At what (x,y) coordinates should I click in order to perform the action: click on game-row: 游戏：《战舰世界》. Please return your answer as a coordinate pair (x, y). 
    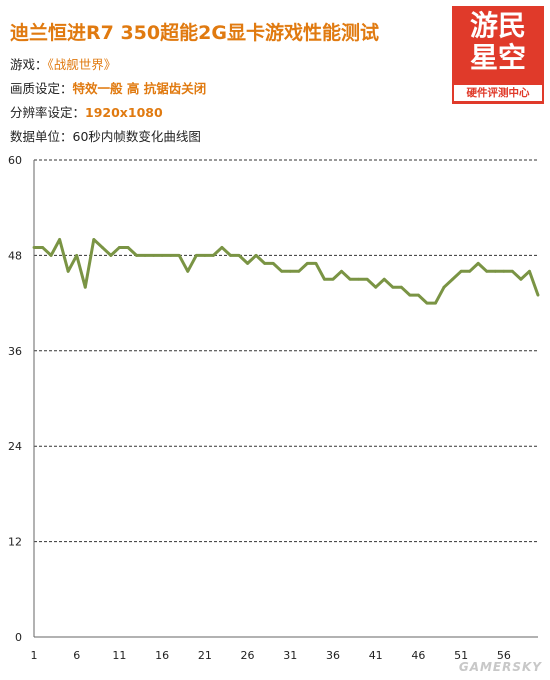
    Looking at the image, I should click on (225, 65).